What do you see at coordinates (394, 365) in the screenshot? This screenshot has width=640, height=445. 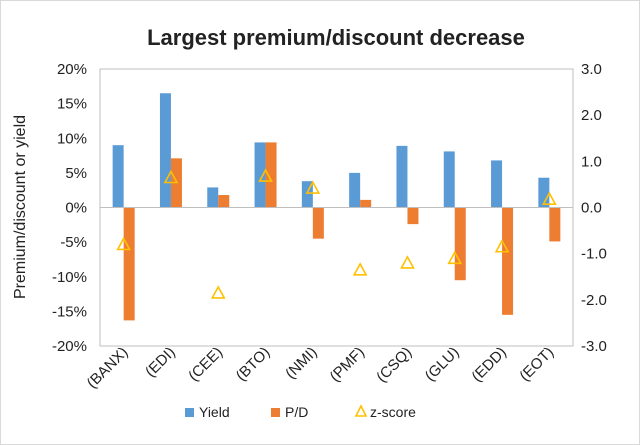 I see `category-label: (CSQ)` at bounding box center [394, 365].